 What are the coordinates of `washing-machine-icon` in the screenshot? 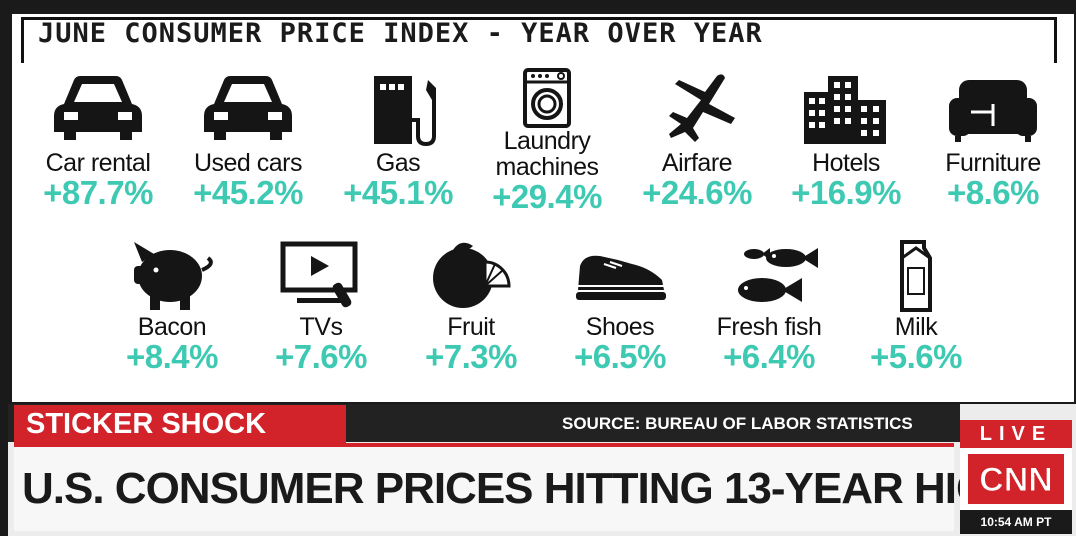 It's located at (547, 98).